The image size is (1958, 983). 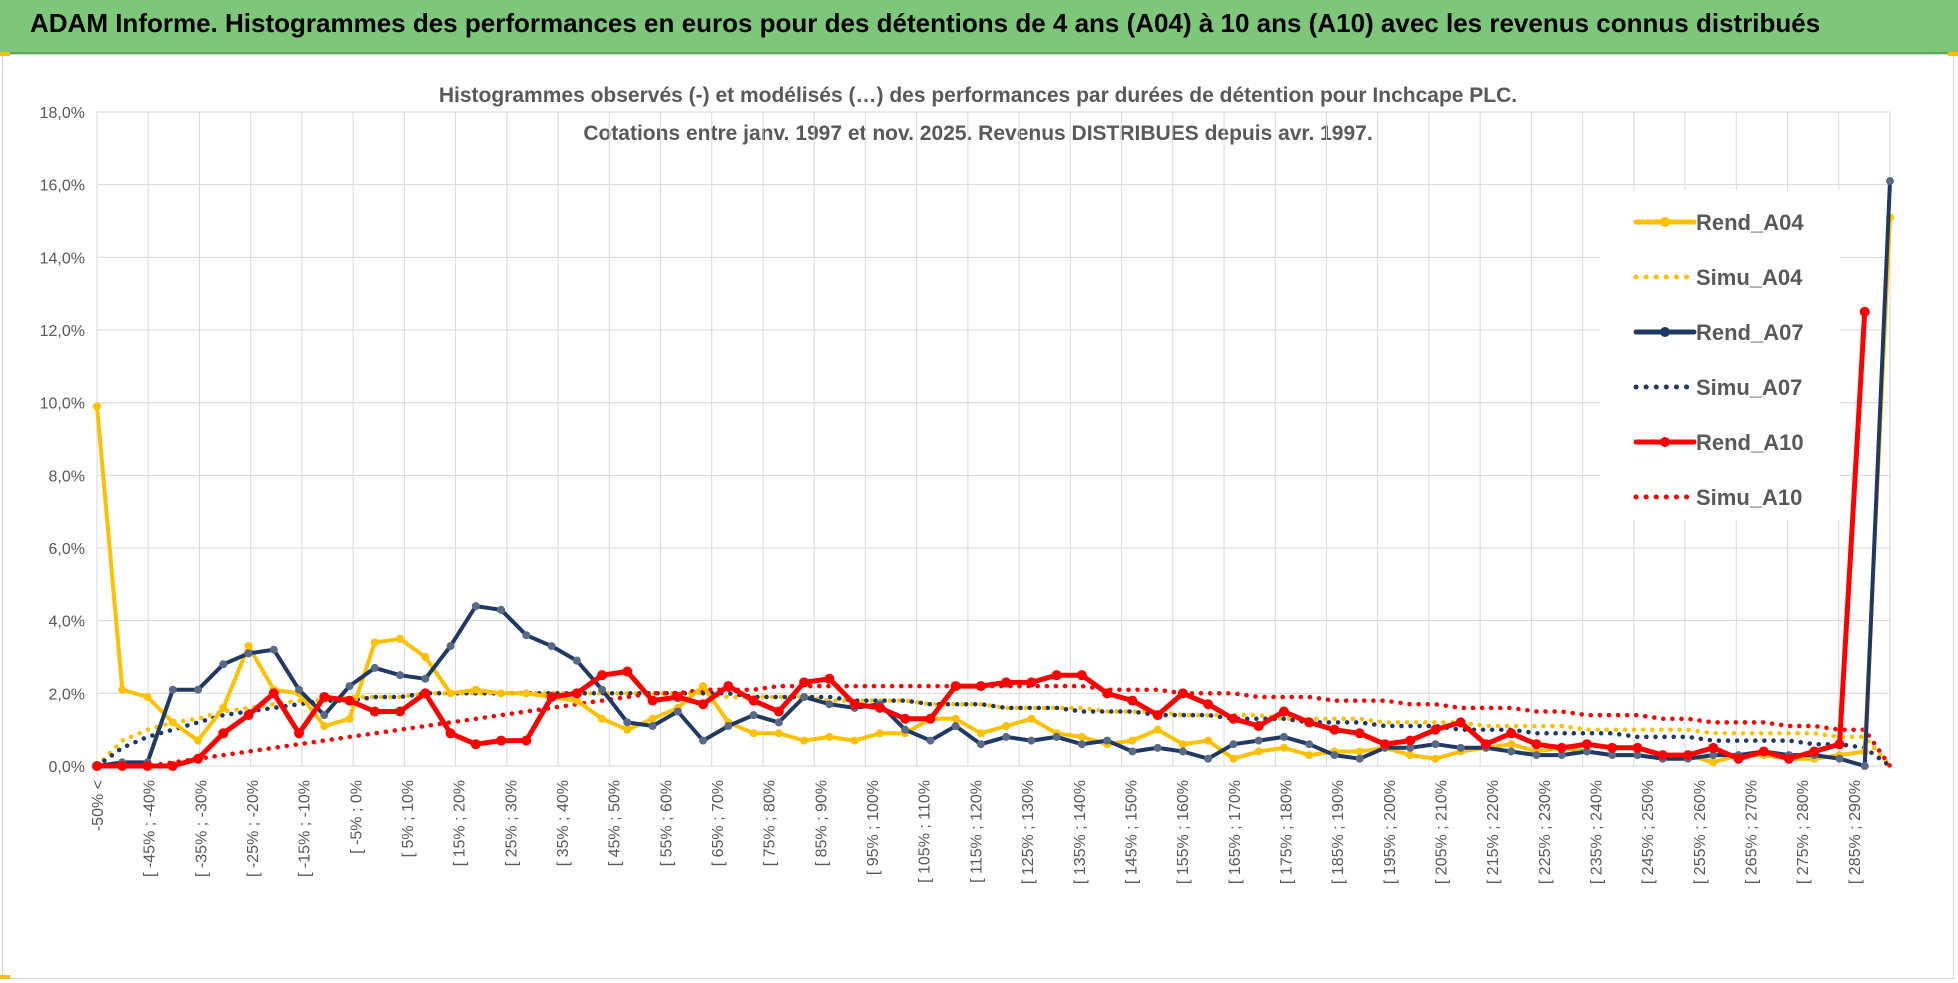 I want to click on x-tick-label: [ -15% ; -10%, so click(x=305, y=828).